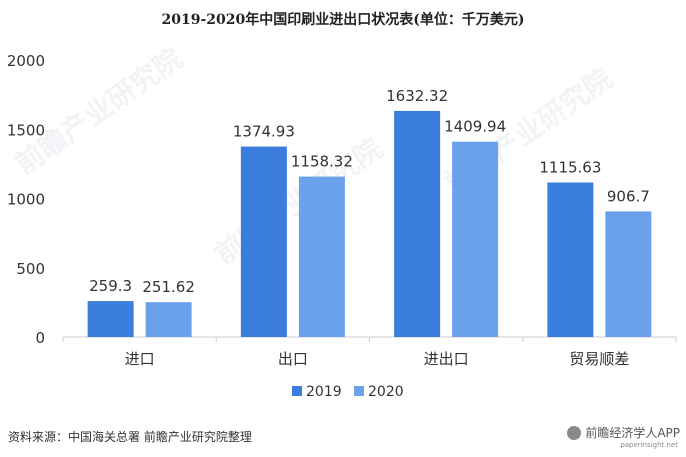 This screenshot has width=686, height=457. Describe the element at coordinates (322, 162) in the screenshot. I see `data-label: 1158.32` at that location.